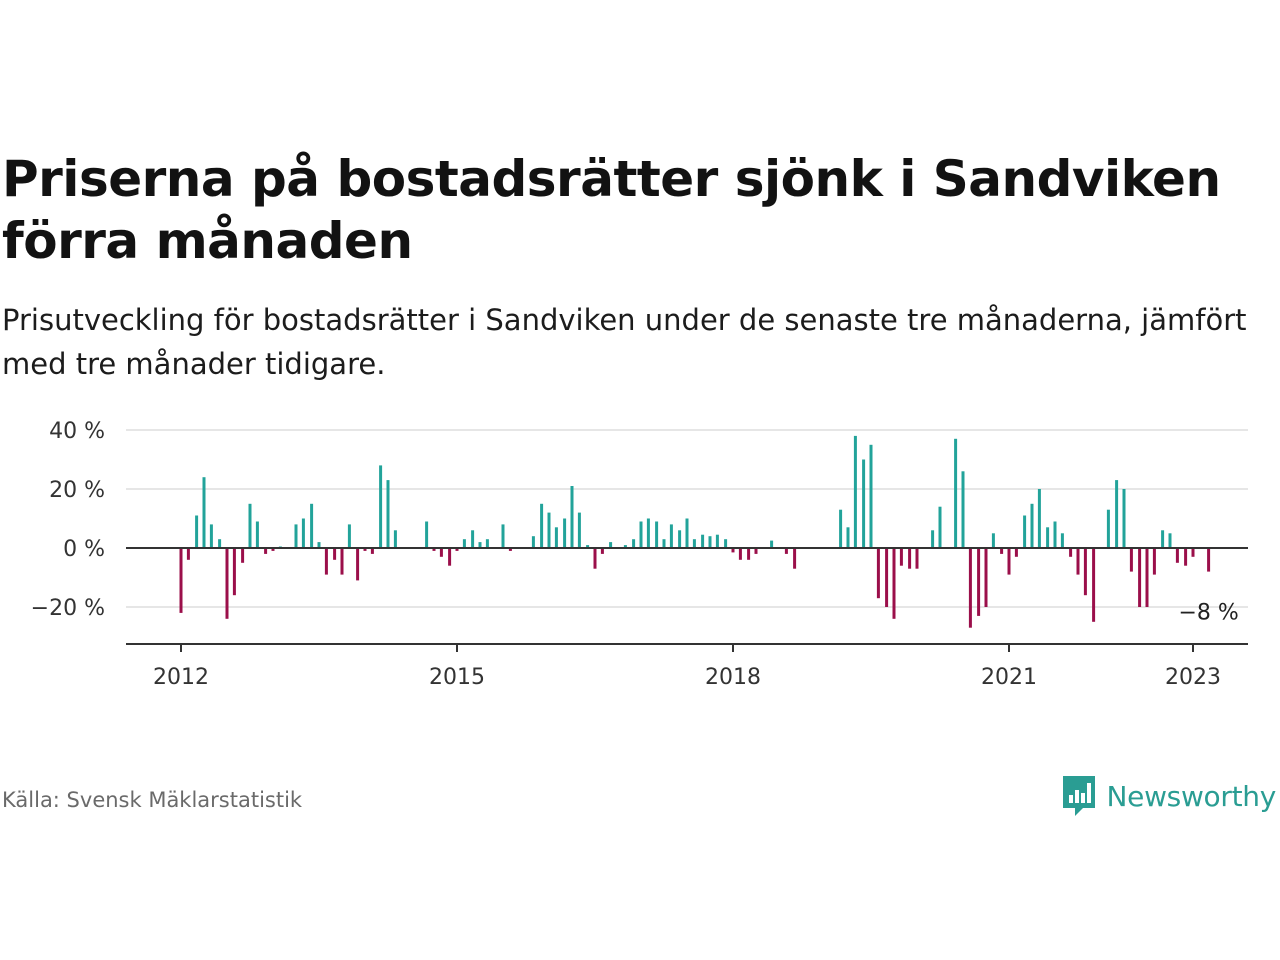  I want to click on x-tick-label: 2015, so click(457, 677).